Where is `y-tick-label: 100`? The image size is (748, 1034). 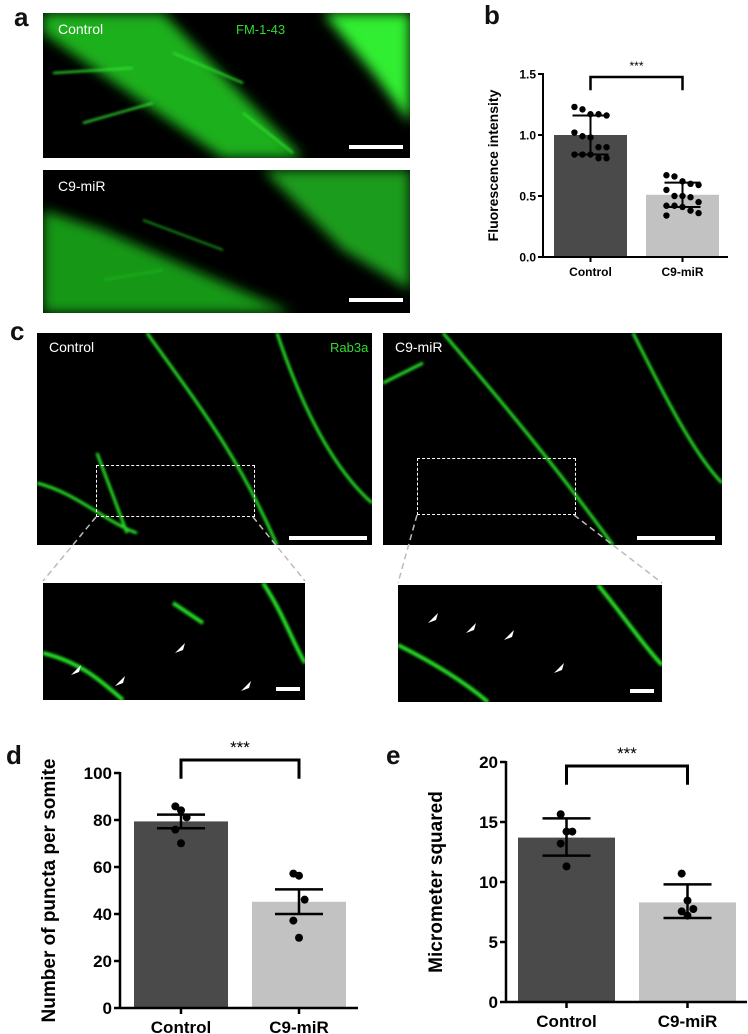 y-tick-label: 100 is located at coordinates (98, 773).